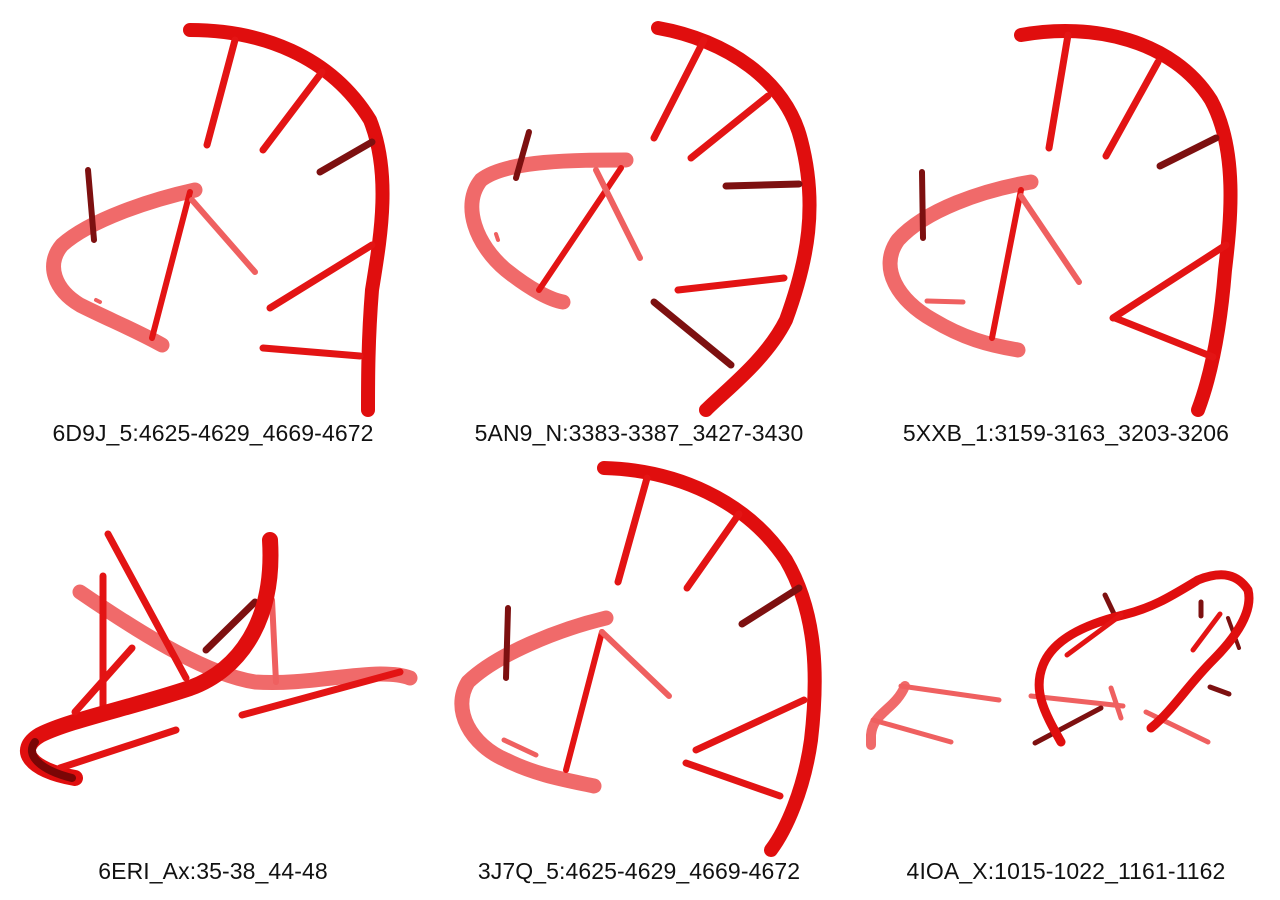  I want to click on structure-label-2: 5AN9_N:3383-3387_3427-3430, so click(639, 433).